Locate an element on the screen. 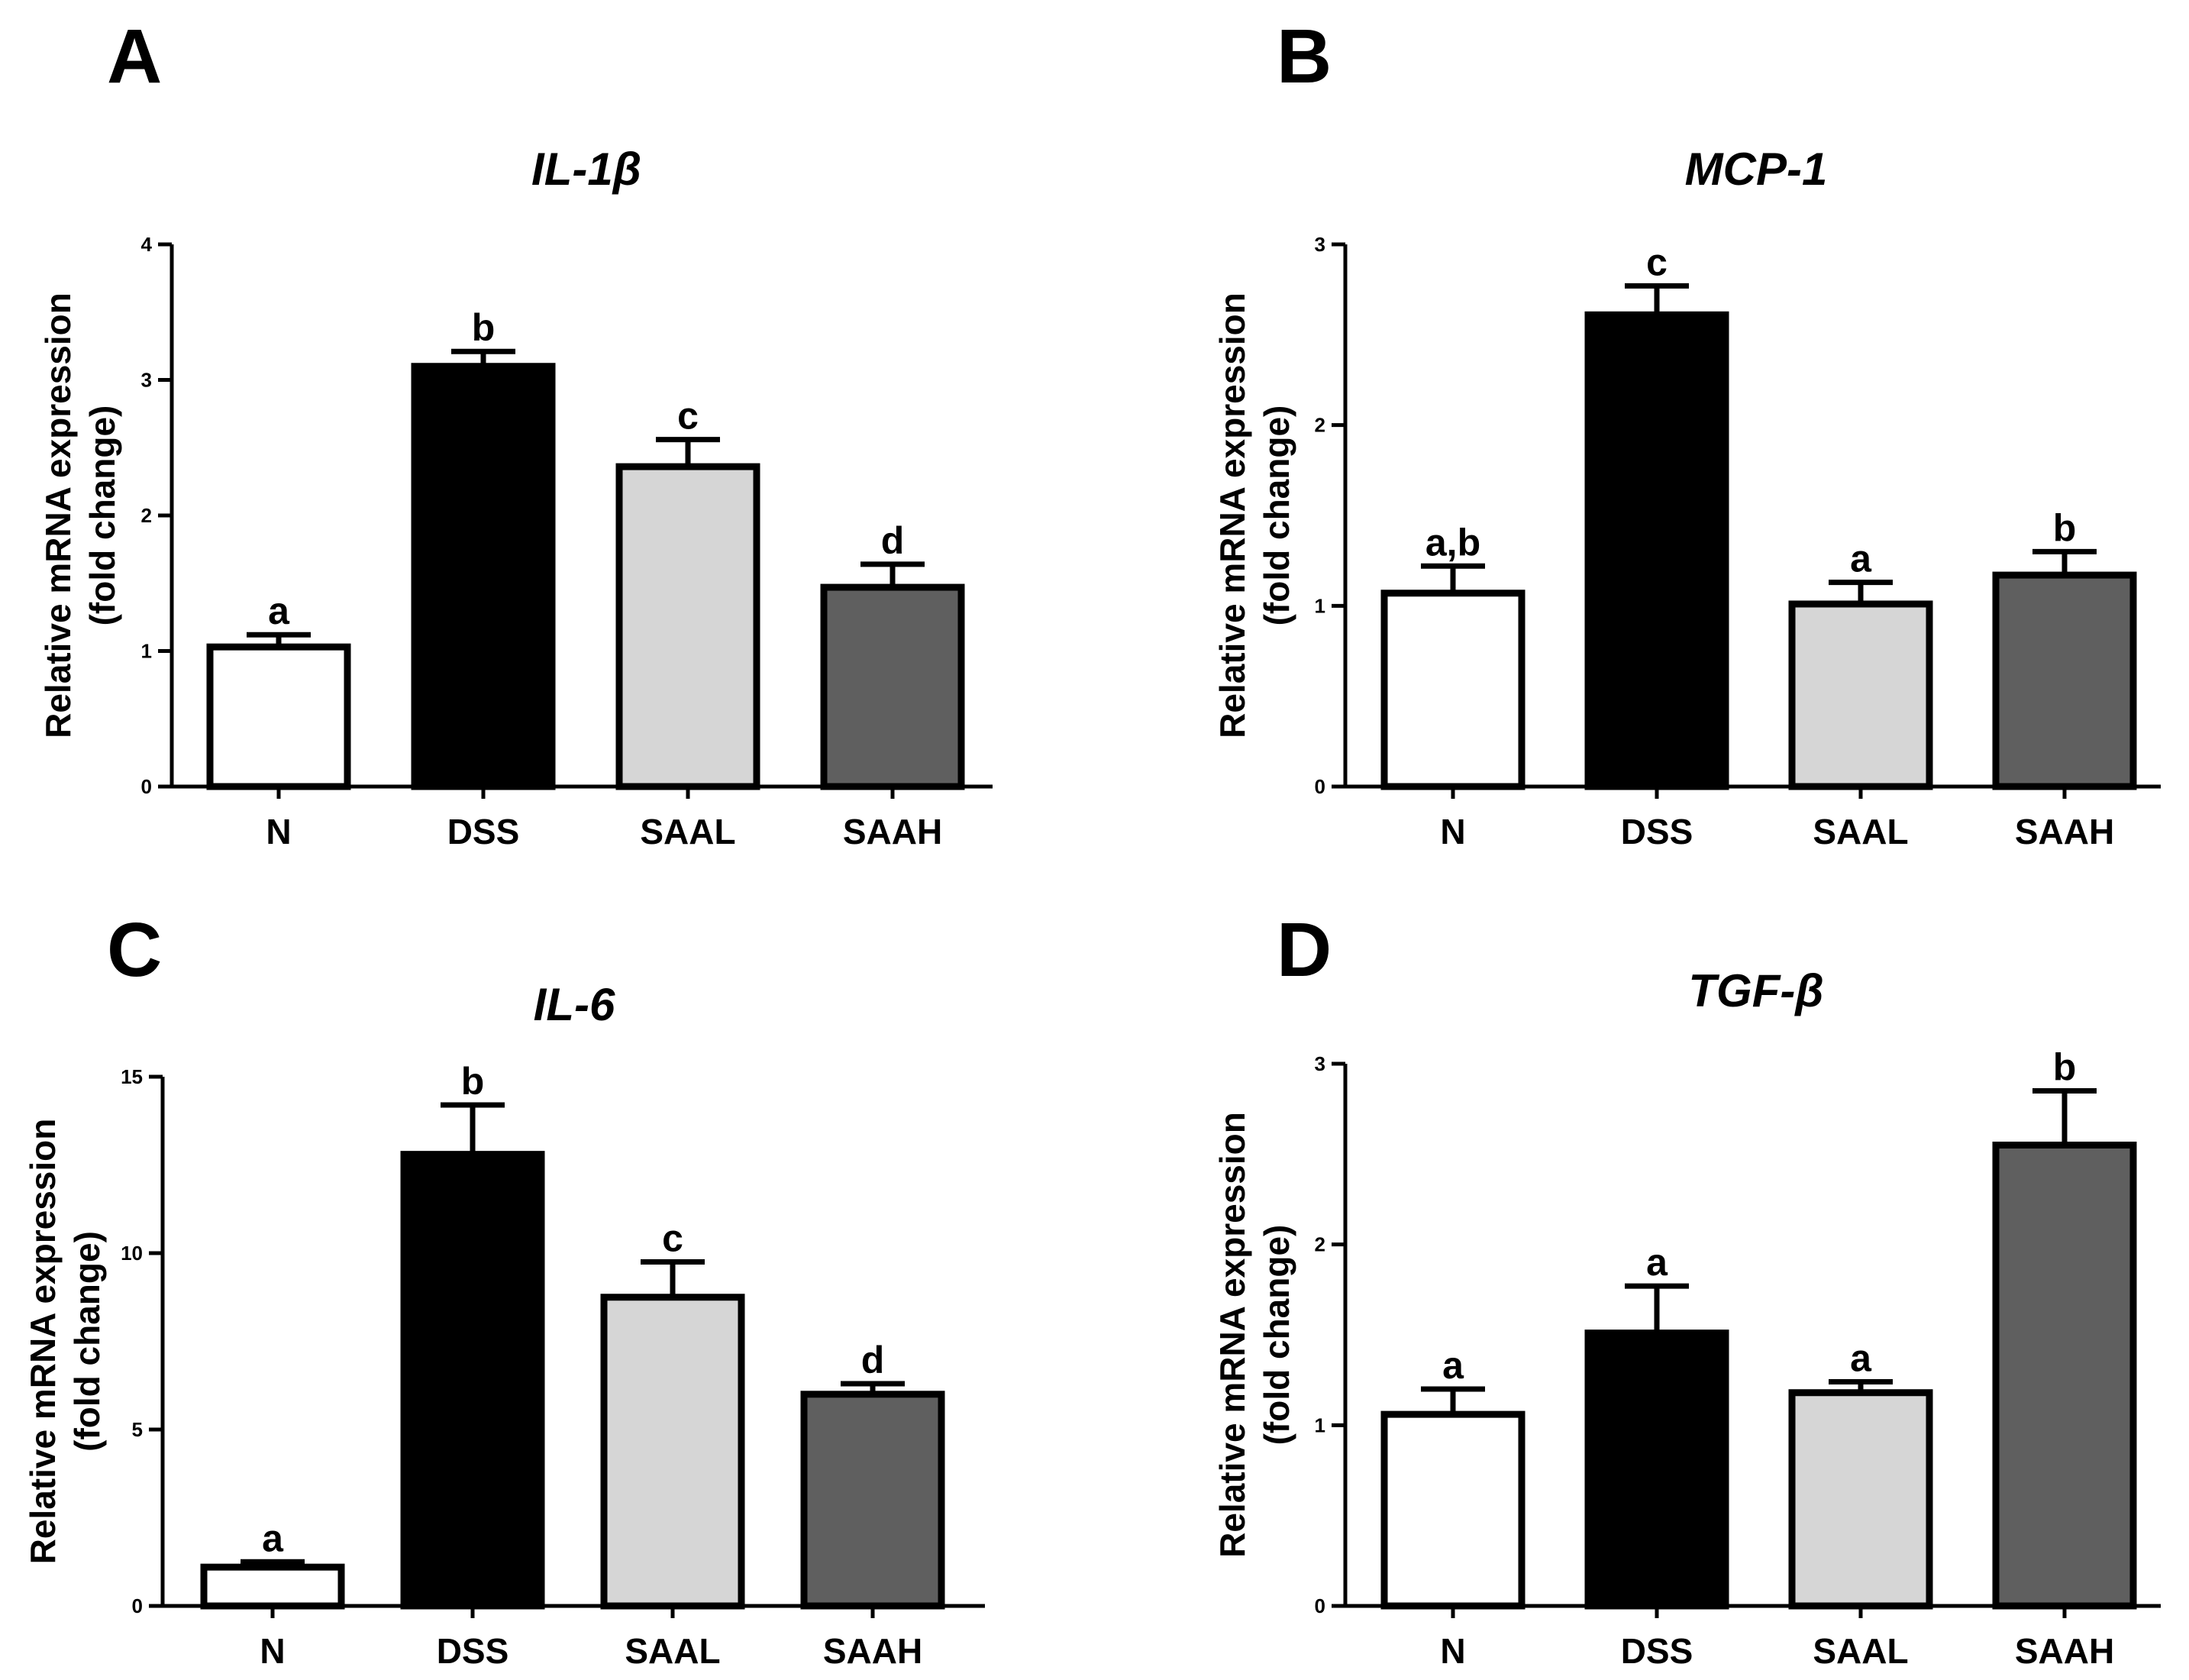  x-tick-label-b-dss: DSS is located at coordinates (1657, 832).